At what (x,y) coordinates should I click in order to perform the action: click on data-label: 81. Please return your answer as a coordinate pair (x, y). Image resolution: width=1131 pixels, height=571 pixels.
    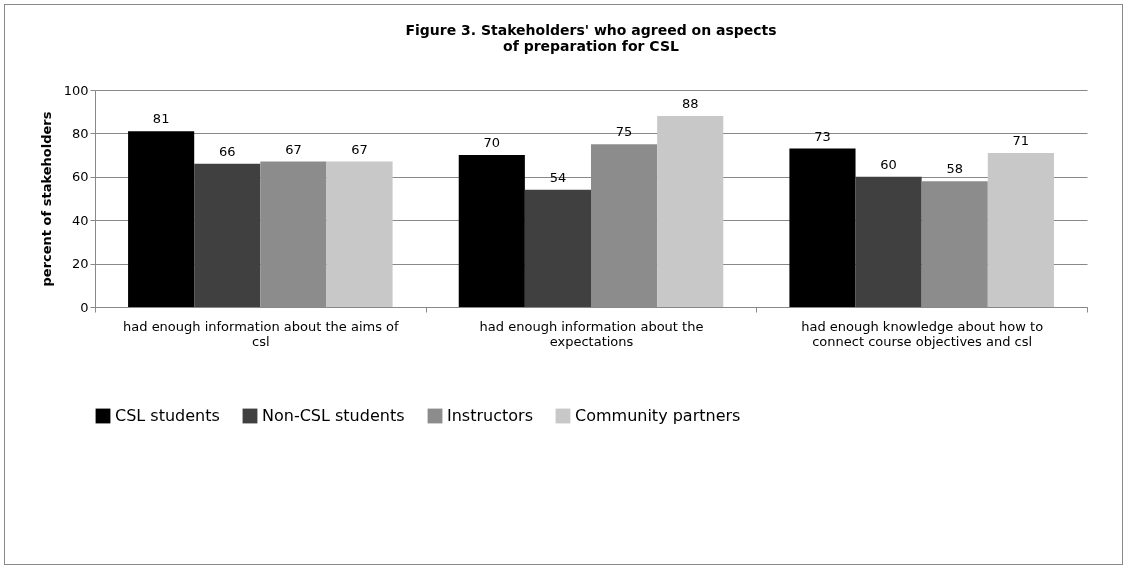
    Looking at the image, I should click on (161, 119).